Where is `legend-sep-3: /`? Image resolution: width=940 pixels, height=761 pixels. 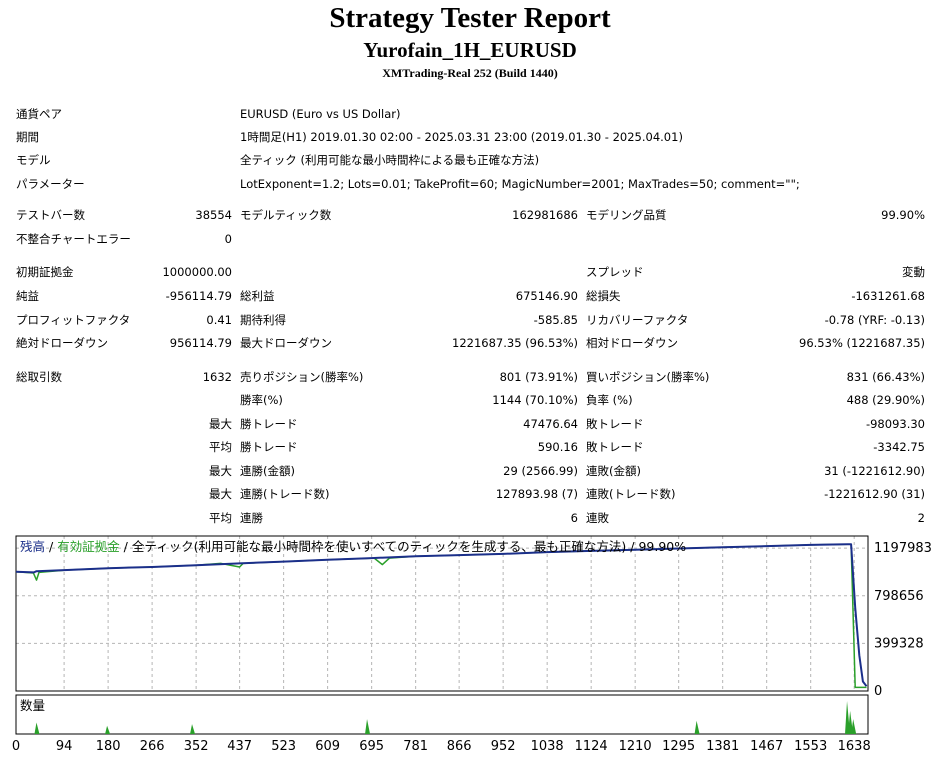
legend-sep-3: / is located at coordinates (632, 546).